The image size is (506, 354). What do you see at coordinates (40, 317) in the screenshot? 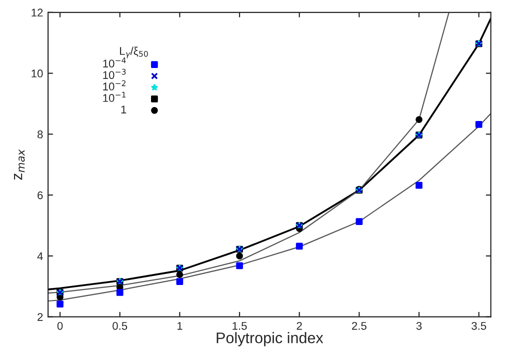
I see `y-tick-label: 2` at bounding box center [40, 317].